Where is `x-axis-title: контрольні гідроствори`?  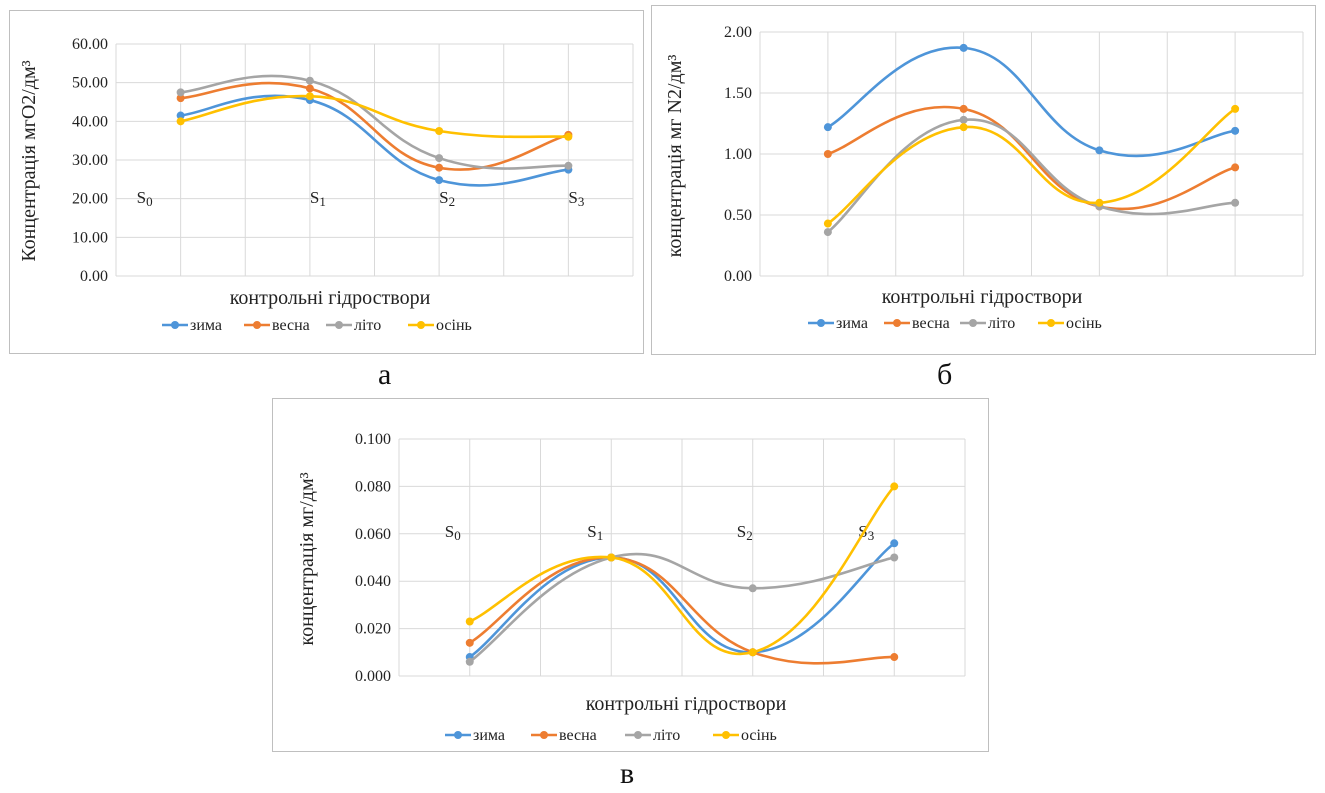 x-axis-title: контрольні гідроствори is located at coordinates (982, 297).